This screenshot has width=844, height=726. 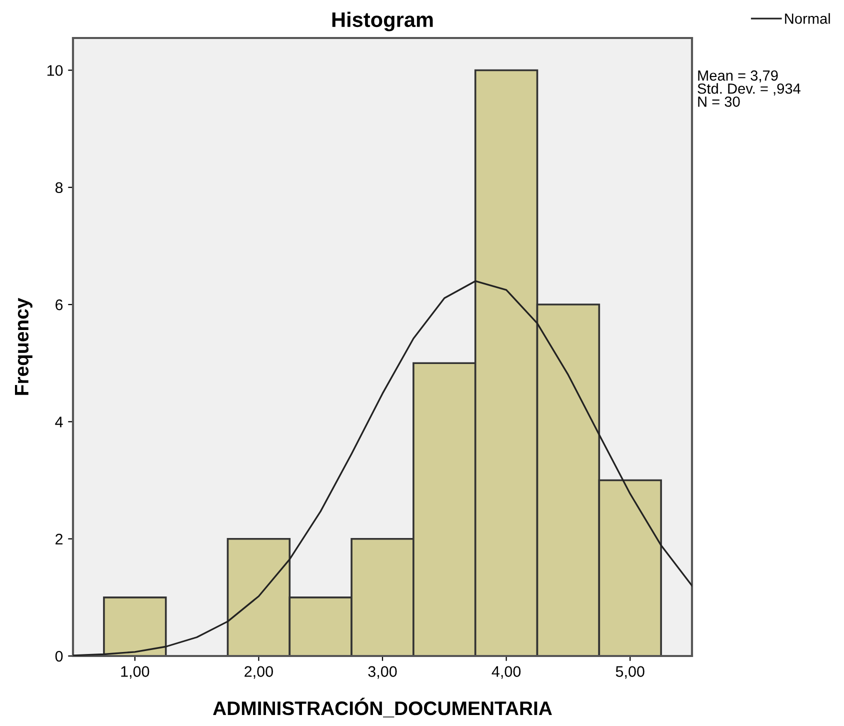 I want to click on legend-label: Normal, so click(x=807, y=18).